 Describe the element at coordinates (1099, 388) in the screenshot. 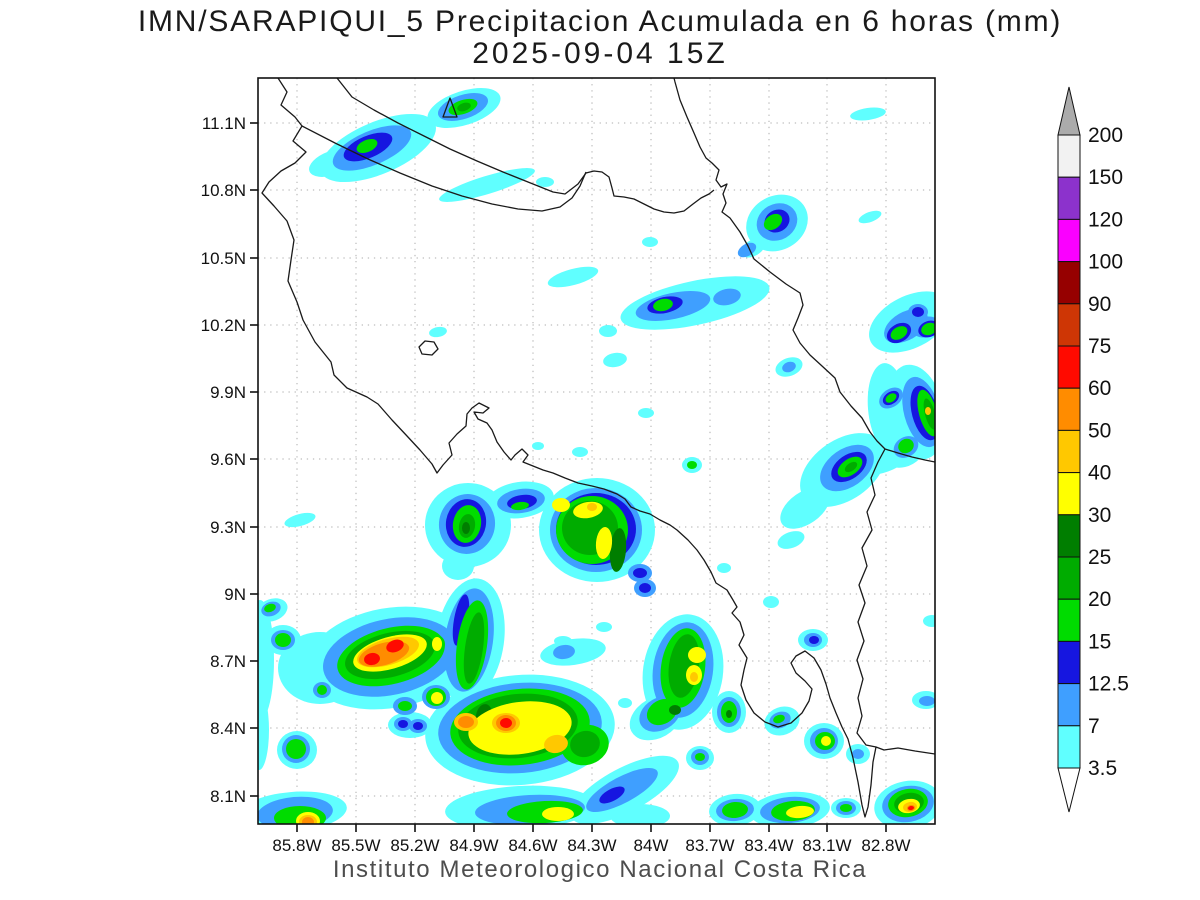

I see `colorbar-label: 60` at that location.